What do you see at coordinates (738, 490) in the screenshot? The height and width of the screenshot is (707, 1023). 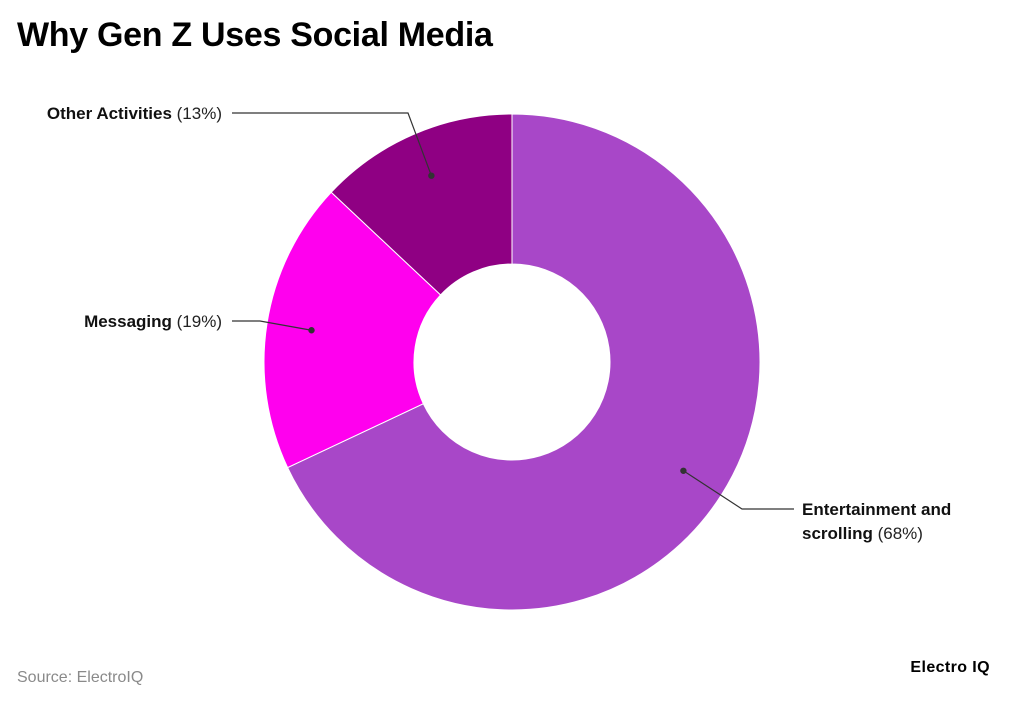 I see `leader-line-entertainment-and-scrolling` at bounding box center [738, 490].